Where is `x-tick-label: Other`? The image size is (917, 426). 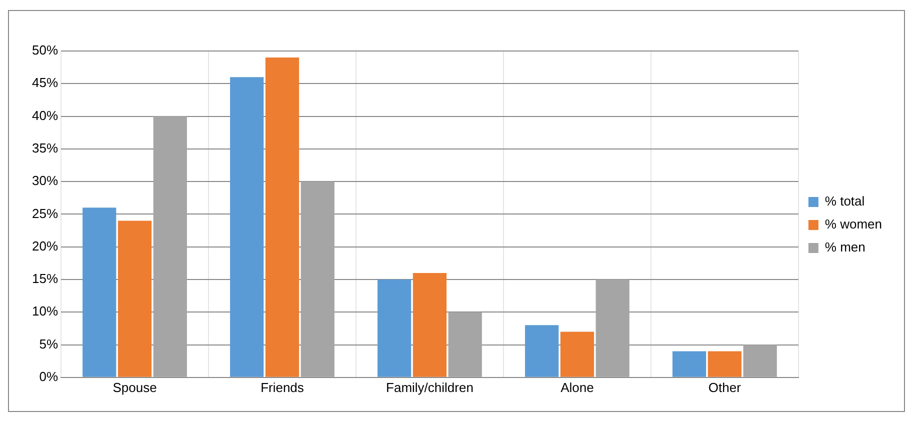
x-tick-label: Other is located at coordinates (725, 387).